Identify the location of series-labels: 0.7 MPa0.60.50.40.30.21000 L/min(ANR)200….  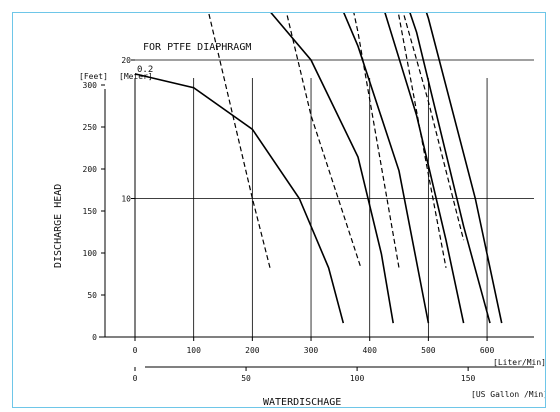
(145, 70).